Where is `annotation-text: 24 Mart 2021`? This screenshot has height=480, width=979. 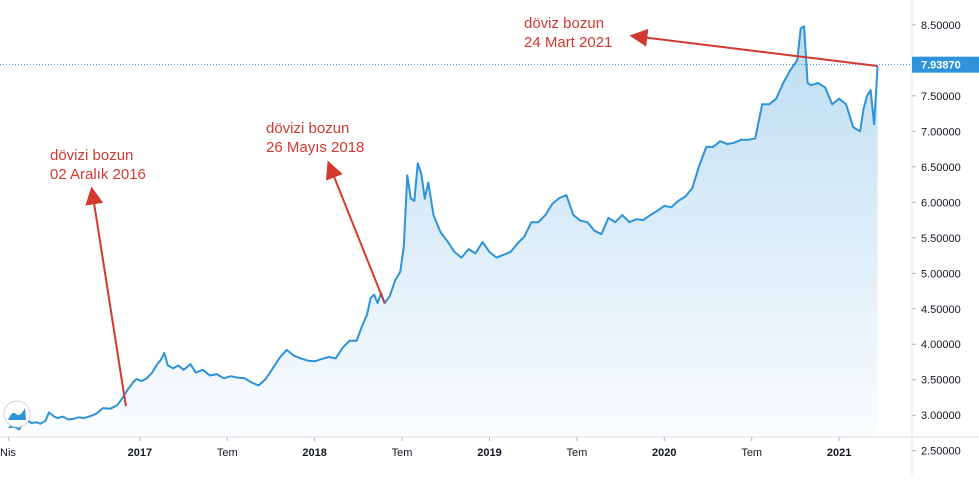 annotation-text: 24 Mart 2021 is located at coordinates (568, 42).